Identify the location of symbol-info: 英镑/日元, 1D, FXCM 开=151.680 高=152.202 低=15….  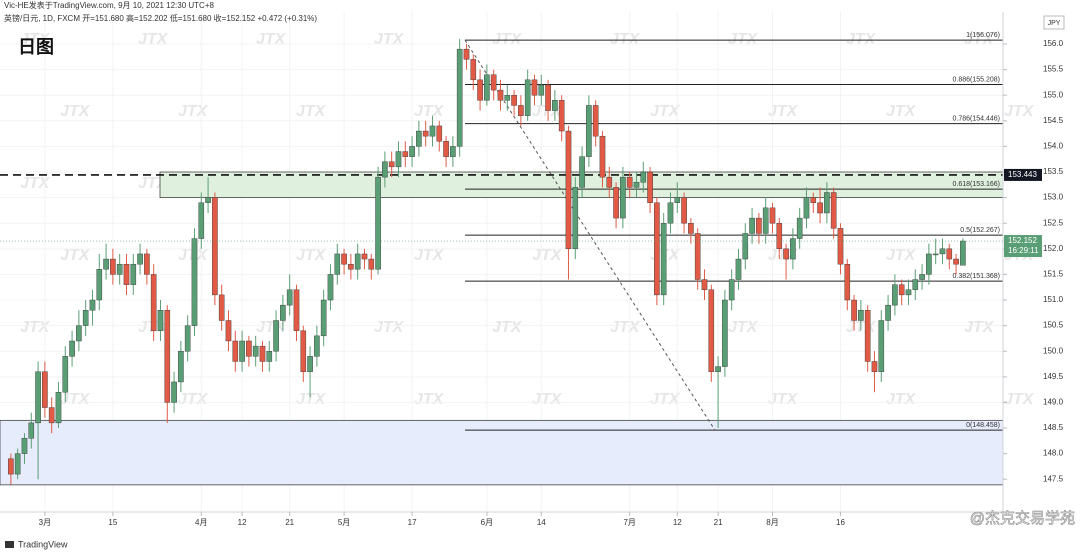
(160, 18).